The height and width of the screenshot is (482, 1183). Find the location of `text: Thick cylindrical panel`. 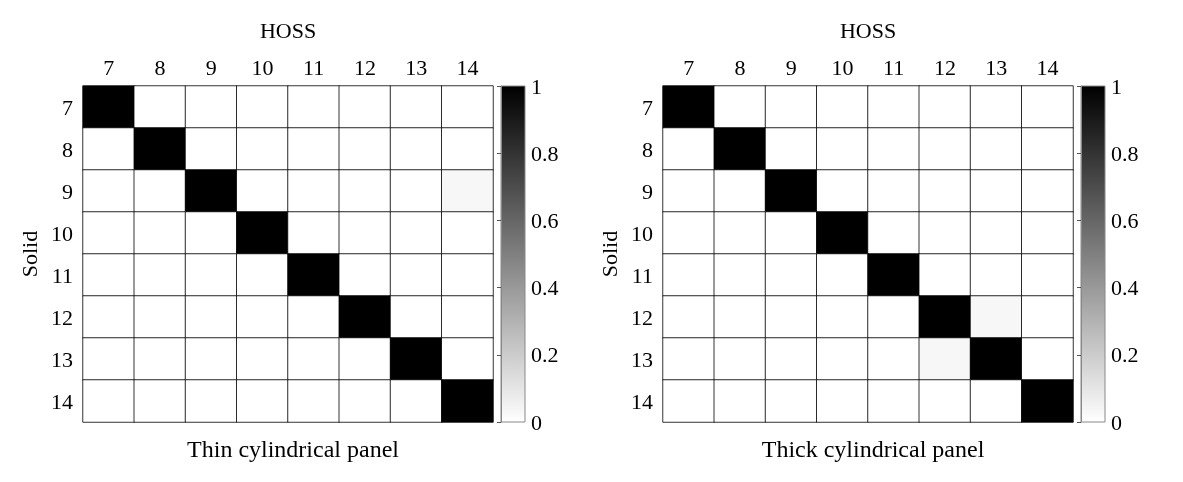

text: Thick cylindrical panel is located at coordinates (873, 449).